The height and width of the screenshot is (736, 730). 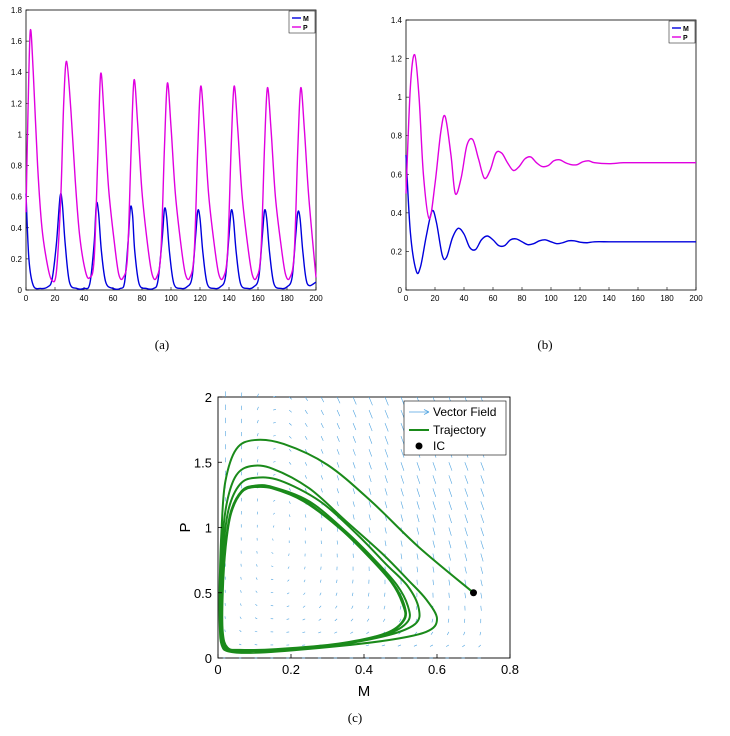 I want to click on caption-a: (a), so click(x=162, y=344).